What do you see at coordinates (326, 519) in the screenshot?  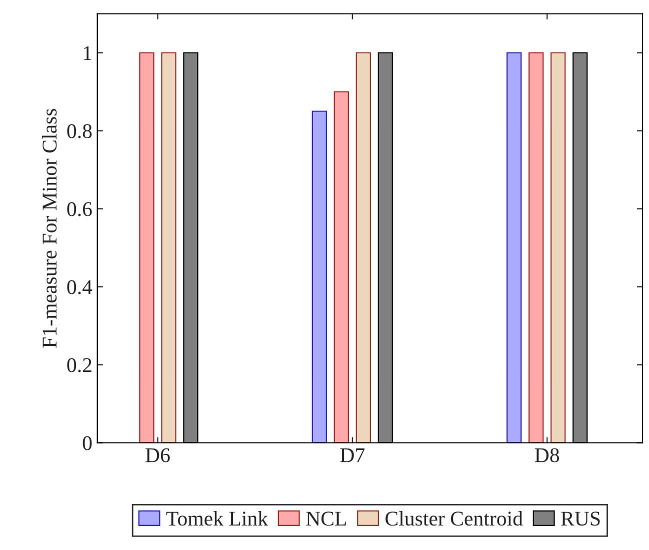 I see `legend-label: NCL` at bounding box center [326, 519].